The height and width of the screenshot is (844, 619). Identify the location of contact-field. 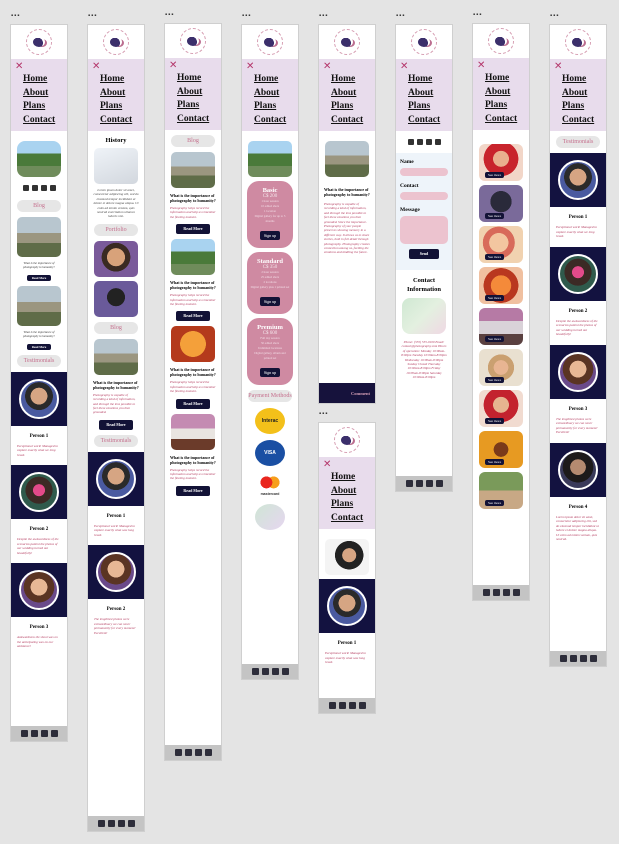
(424, 196).